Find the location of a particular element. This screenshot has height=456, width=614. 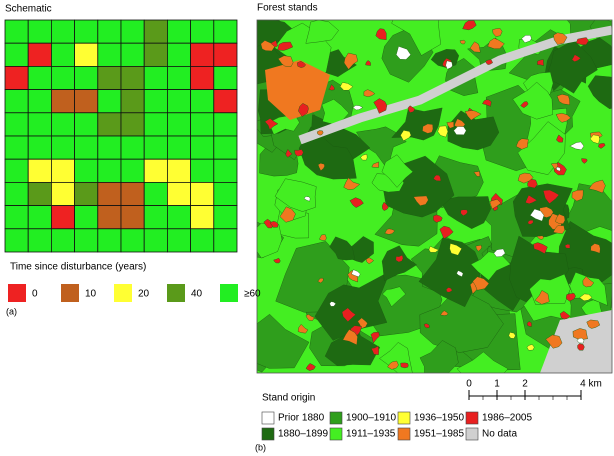

legend-label: 1986–2005 is located at coordinates (507, 418).